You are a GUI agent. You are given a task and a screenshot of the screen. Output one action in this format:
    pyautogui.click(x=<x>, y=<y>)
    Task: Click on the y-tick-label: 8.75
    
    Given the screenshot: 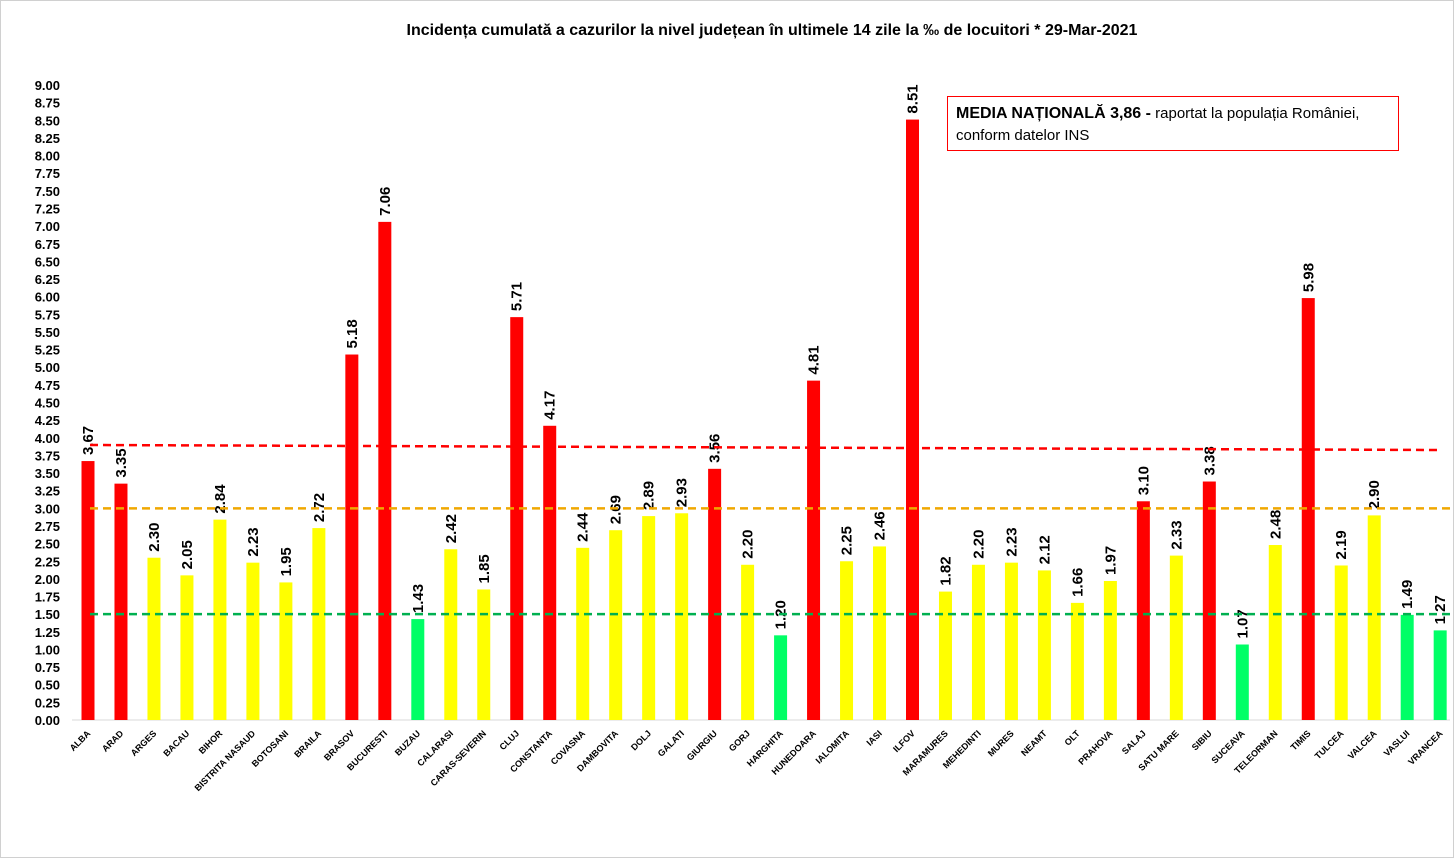 What is the action you would take?
    pyautogui.click(x=47, y=103)
    